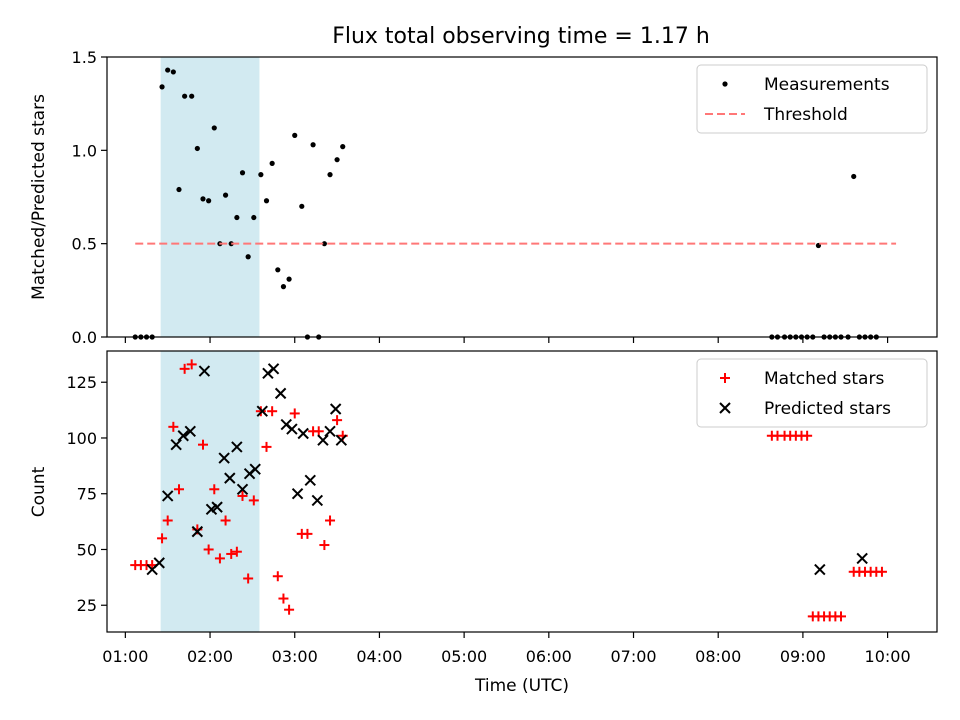  Describe the element at coordinates (725, 408) in the screenshot. I see `legend-x-marker` at that location.